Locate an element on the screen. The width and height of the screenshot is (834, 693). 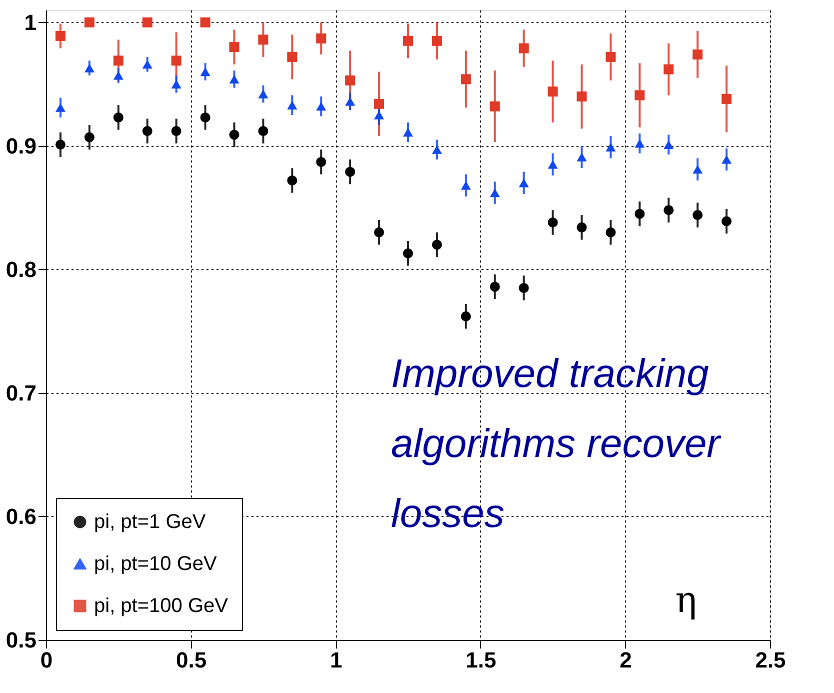
y-tick-label: 0.9 is located at coordinates (21, 145).